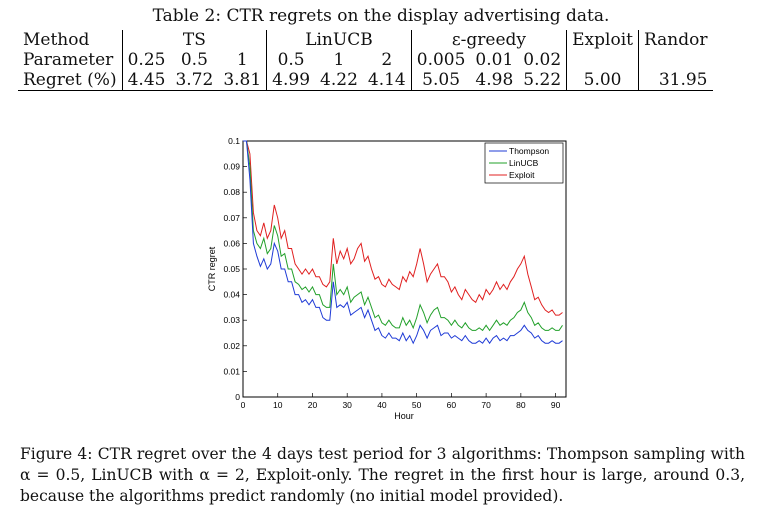  What do you see at coordinates (522, 175) in the screenshot?
I see `legend-label-exploit: Exploit` at bounding box center [522, 175].